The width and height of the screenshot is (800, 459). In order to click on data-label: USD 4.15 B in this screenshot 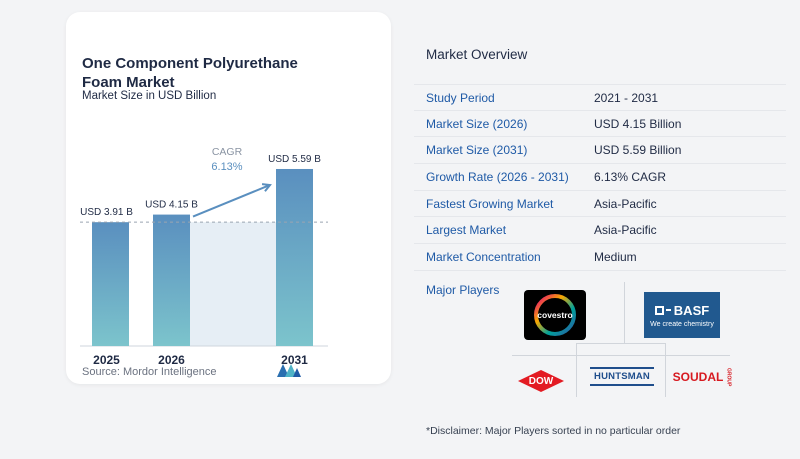, I will do `click(171, 205)`.